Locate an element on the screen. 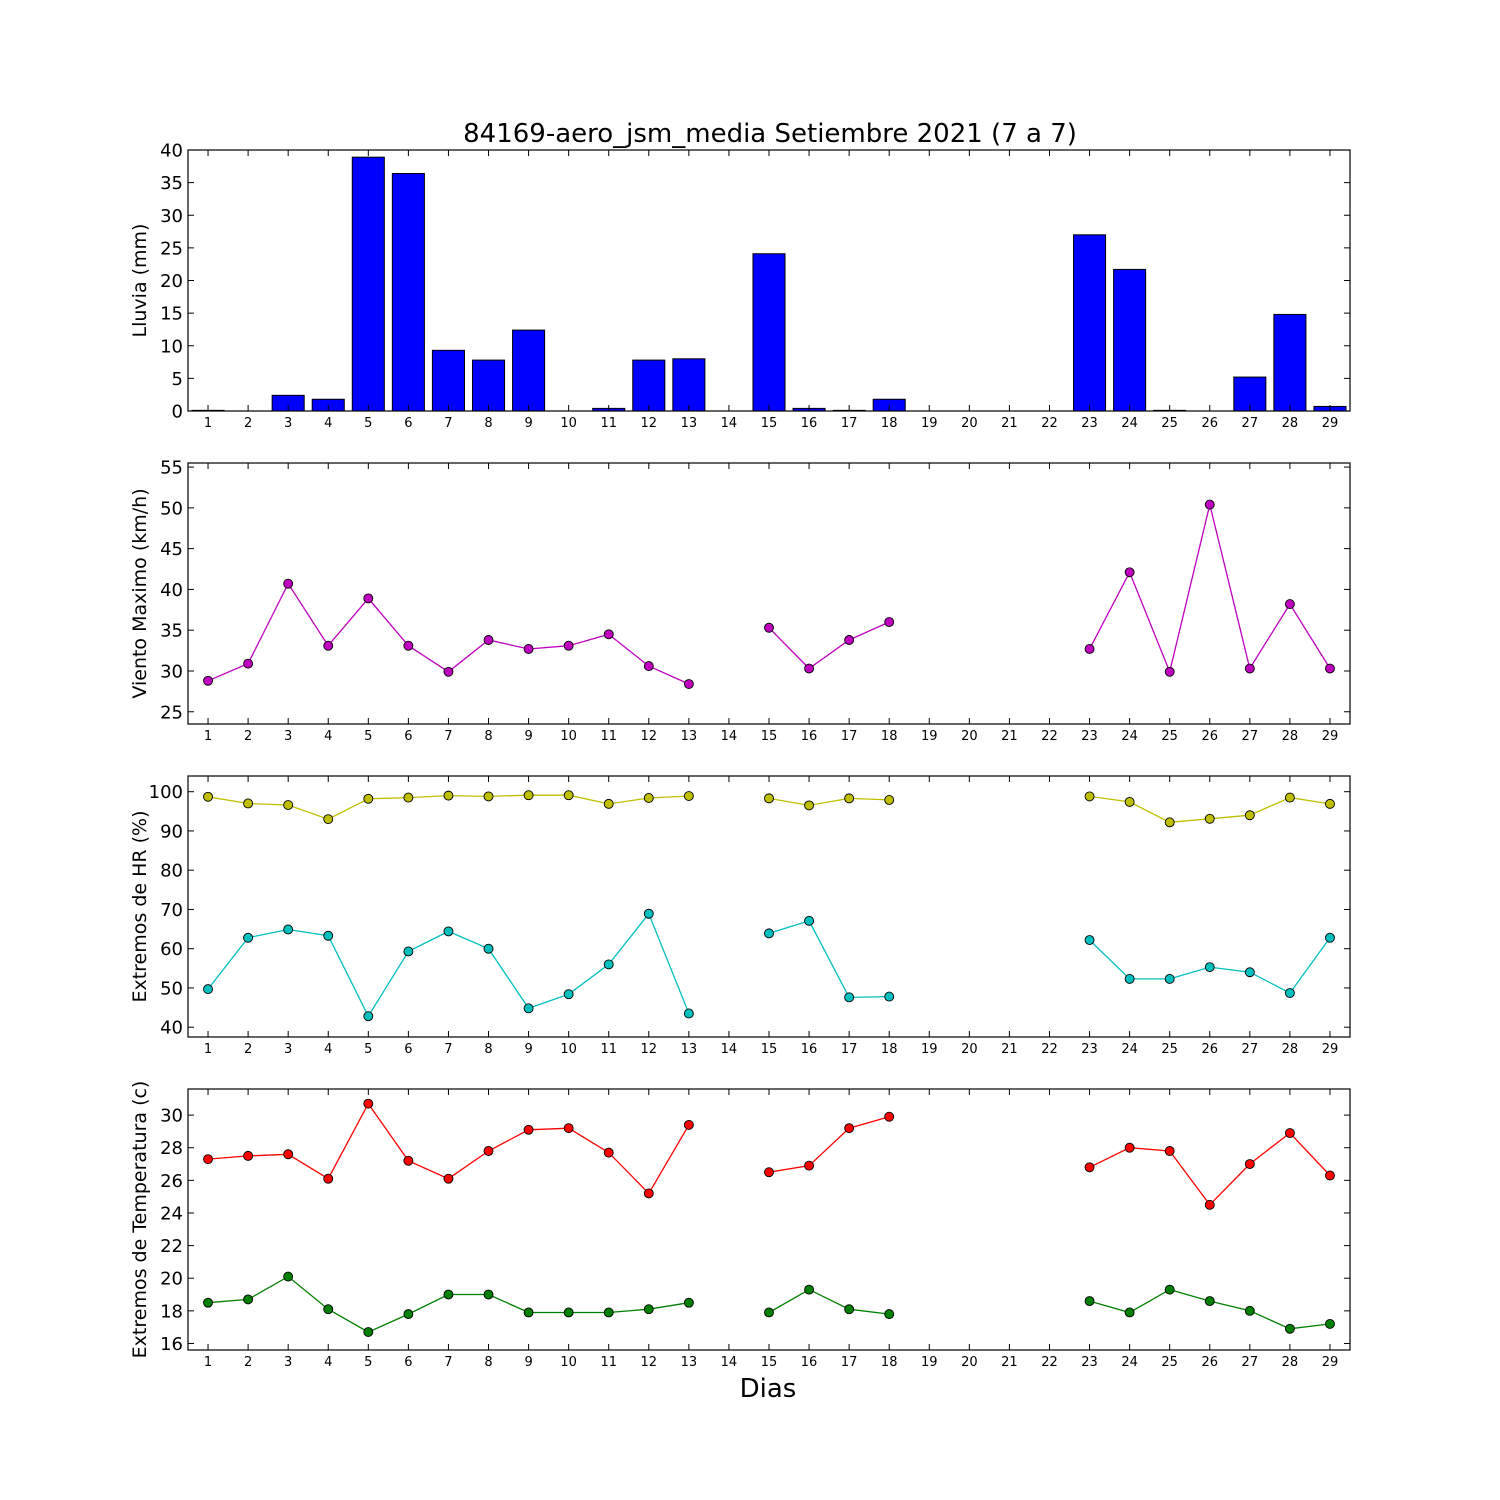  y-tick-label: 20 is located at coordinates (171, 1279).